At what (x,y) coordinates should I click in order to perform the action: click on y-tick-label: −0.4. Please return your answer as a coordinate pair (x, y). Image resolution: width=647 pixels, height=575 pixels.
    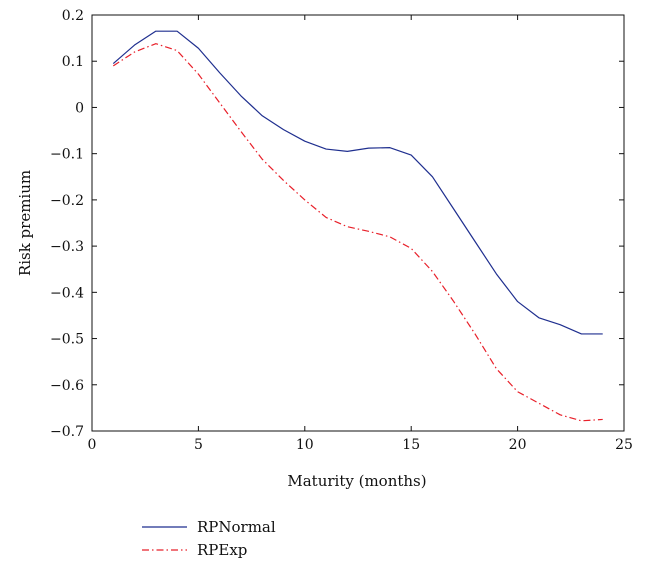
    Looking at the image, I should click on (67, 293).